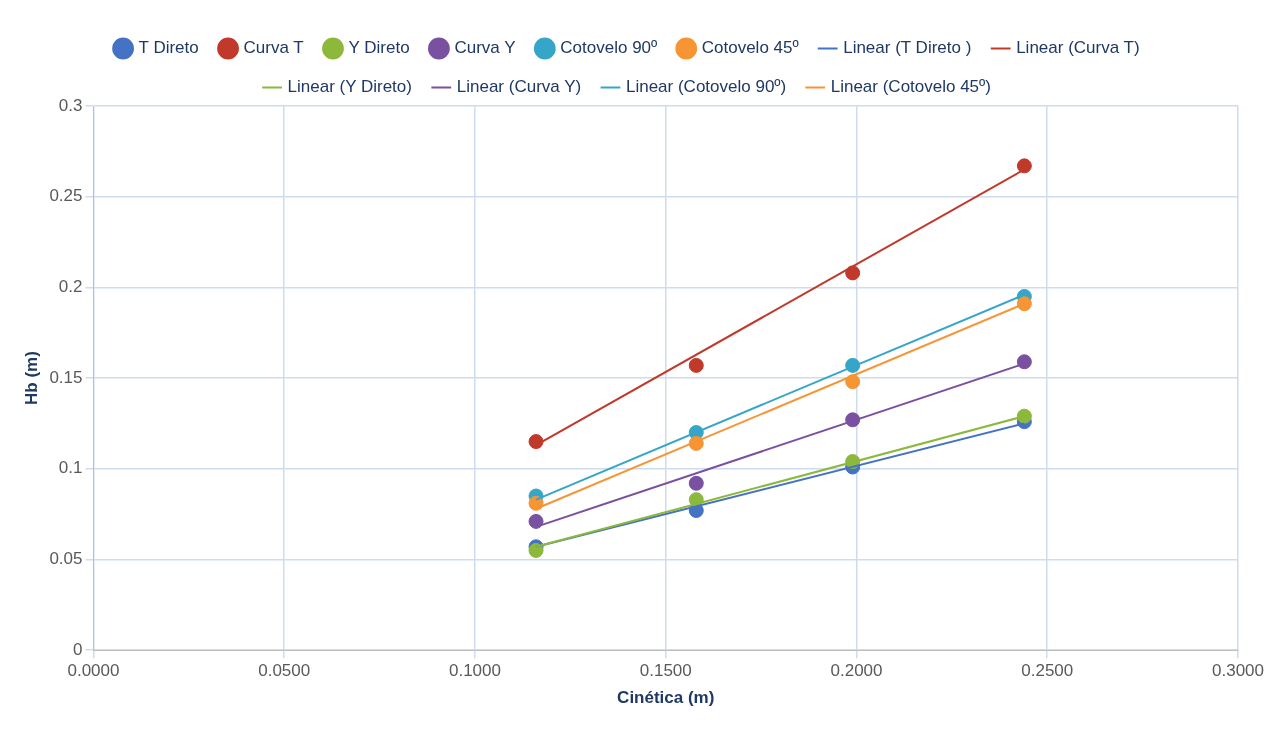 The height and width of the screenshot is (729, 1282). What do you see at coordinates (1047, 671) in the screenshot?
I see `x-tick-label: 0.2500` at bounding box center [1047, 671].